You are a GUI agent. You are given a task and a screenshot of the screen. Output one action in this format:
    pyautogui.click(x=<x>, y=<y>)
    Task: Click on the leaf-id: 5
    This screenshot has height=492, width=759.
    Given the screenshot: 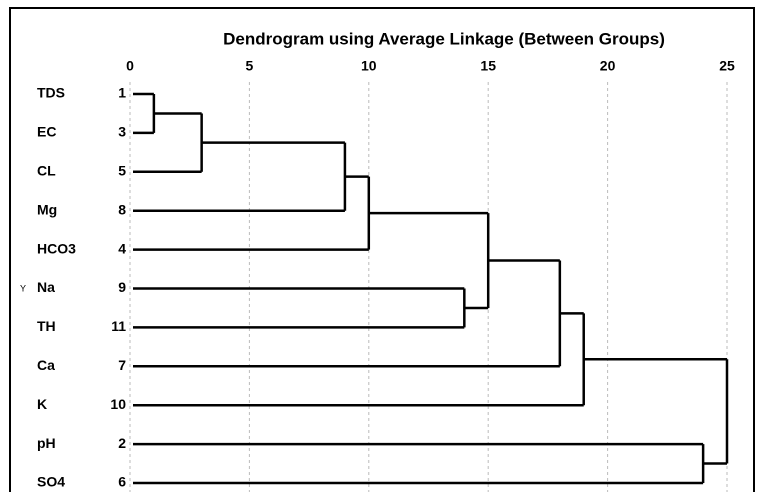 What is the action you would take?
    pyautogui.click(x=122, y=171)
    